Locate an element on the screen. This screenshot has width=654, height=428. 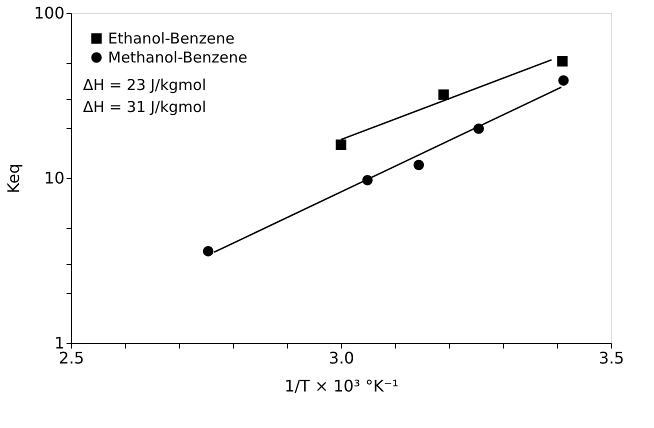
x-axis-title: 1/T × 10³ °K⁻¹ is located at coordinates (341, 386).